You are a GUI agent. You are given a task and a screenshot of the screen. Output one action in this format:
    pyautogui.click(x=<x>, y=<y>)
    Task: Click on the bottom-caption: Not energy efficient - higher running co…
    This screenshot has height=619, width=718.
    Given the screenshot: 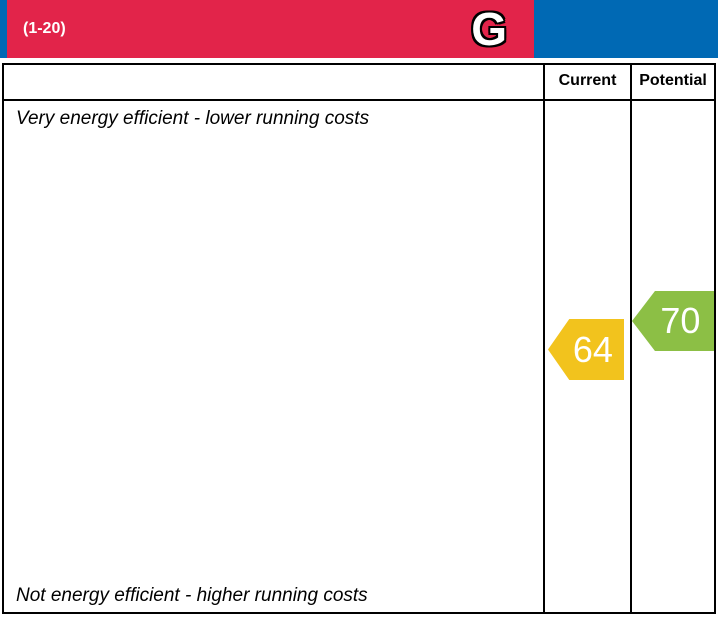 What is the action you would take?
    pyautogui.click(x=192, y=595)
    